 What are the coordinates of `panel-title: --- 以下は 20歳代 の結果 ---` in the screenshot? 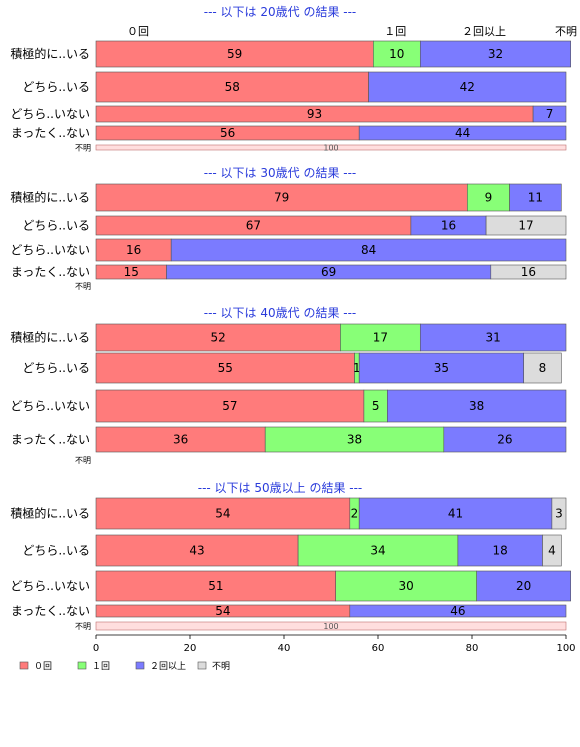 It's located at (280, 12).